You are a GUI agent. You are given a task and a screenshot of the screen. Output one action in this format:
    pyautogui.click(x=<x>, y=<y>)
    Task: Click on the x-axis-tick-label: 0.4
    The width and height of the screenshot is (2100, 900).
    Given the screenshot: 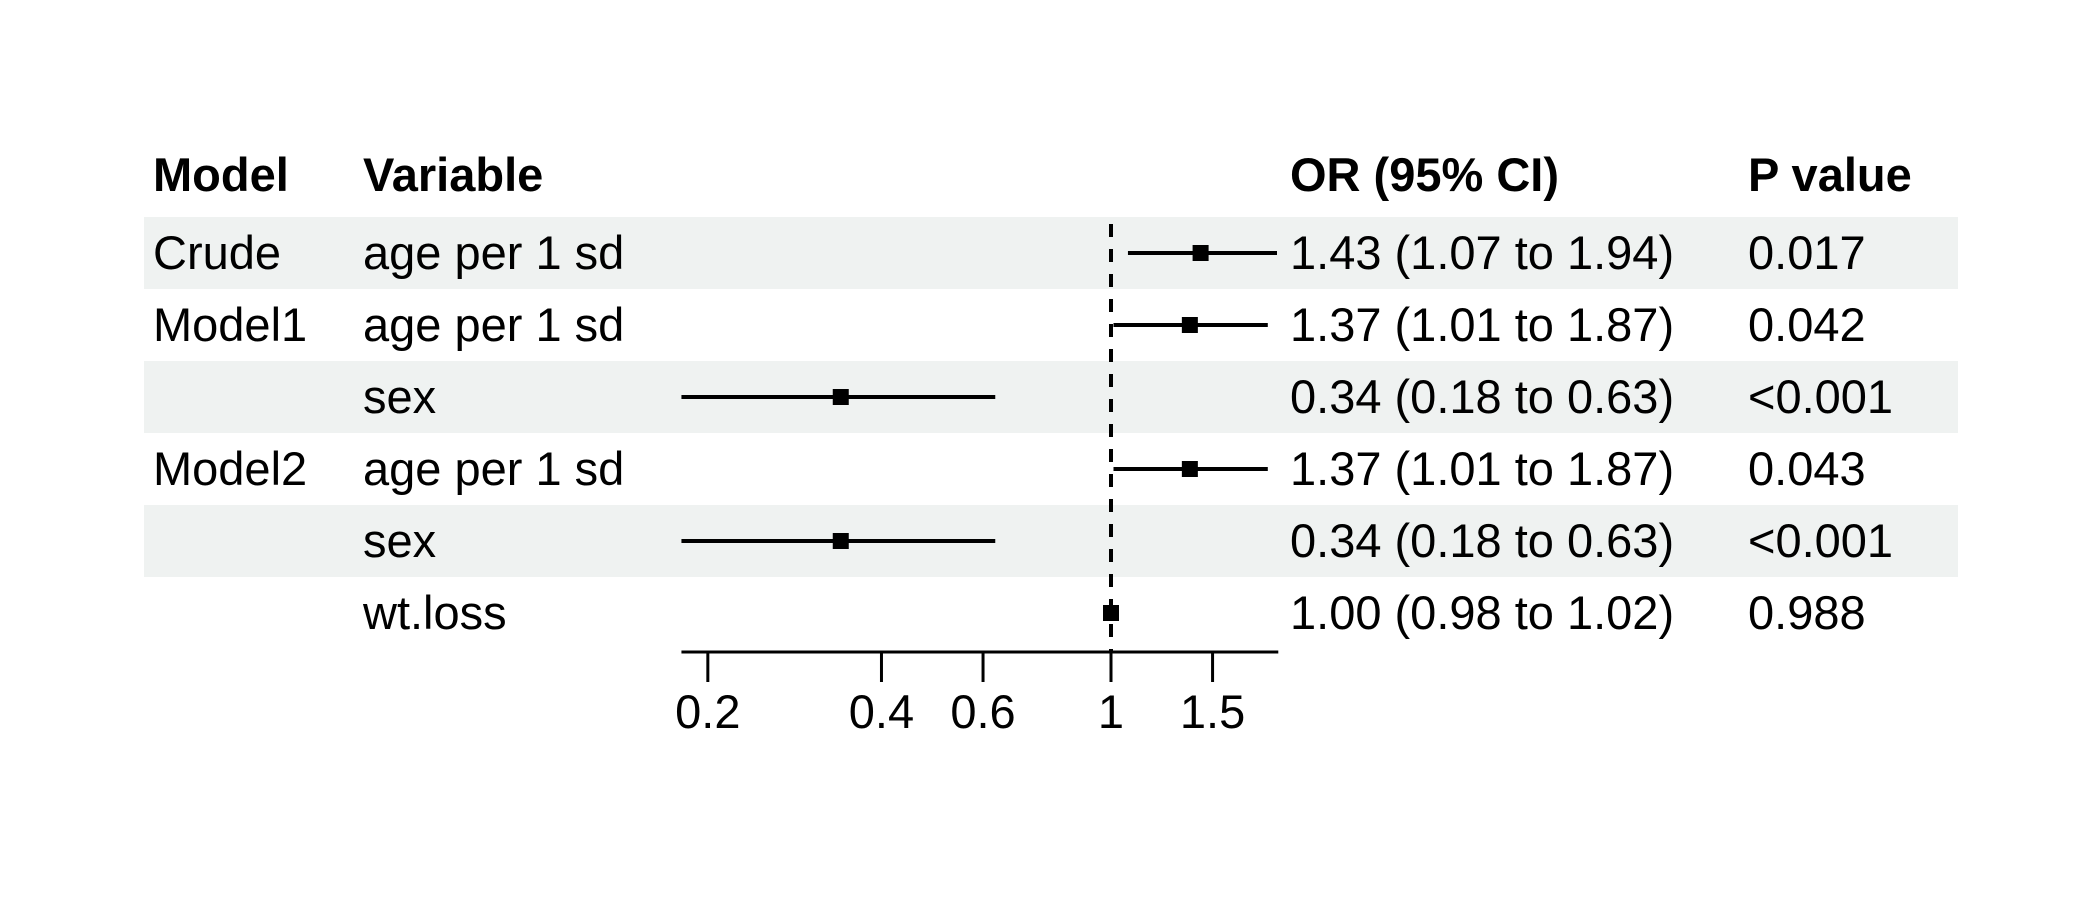 What is the action you would take?
    pyautogui.click(x=881, y=711)
    